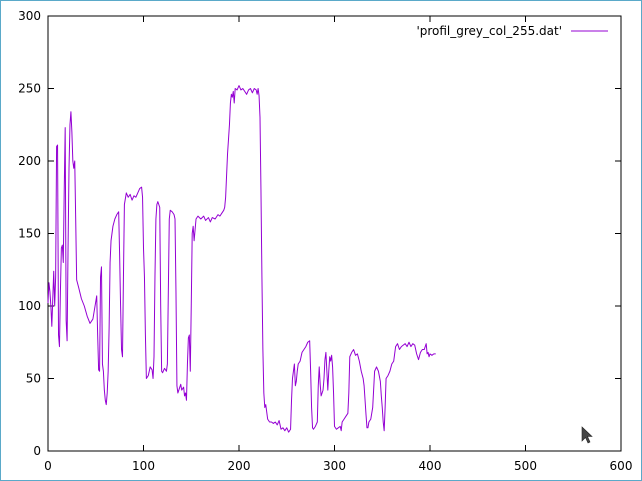  I want to click on x-tick-label: 200, so click(239, 466).